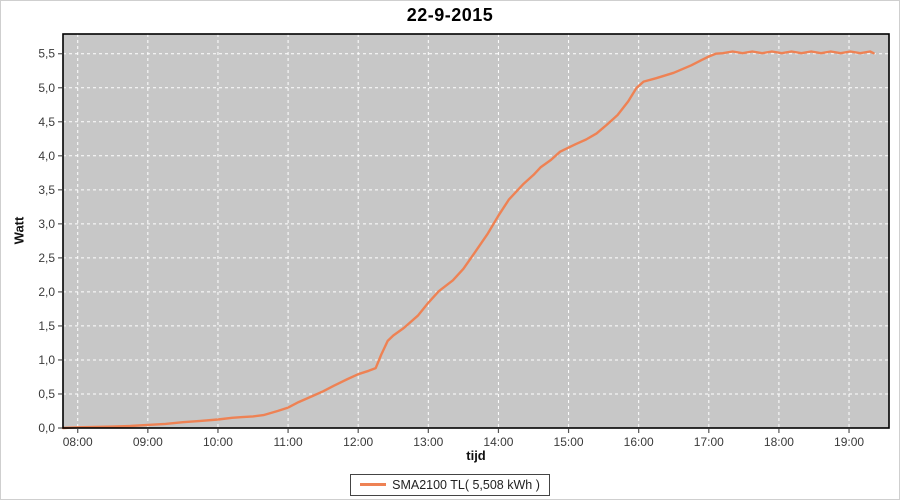  I want to click on x-tick-label: 16:00, so click(639, 442).